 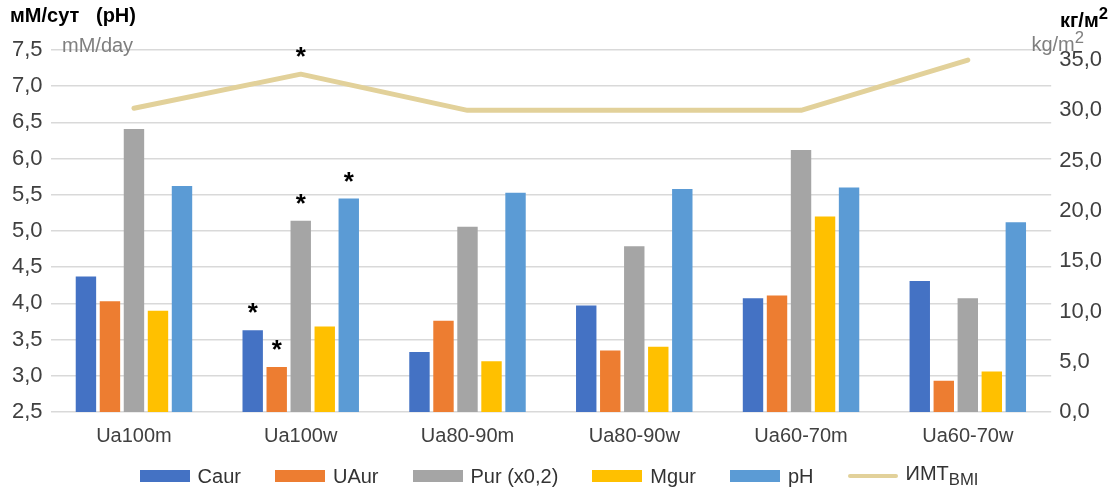 I want to click on y-tick-label: 6,5, so click(x=27, y=121).